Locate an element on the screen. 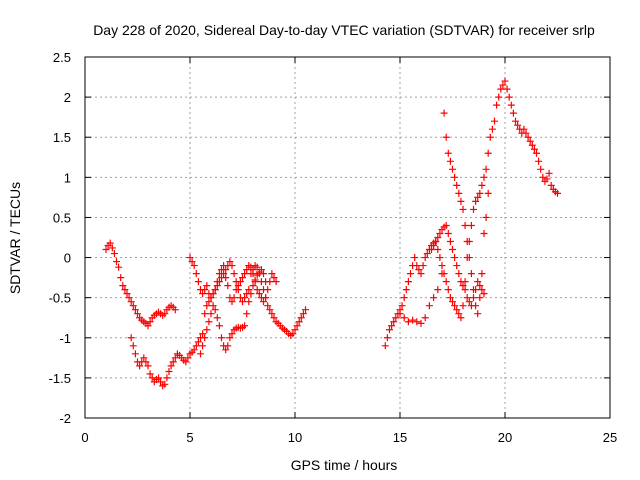 The height and width of the screenshot is (480, 640). y-tick-label: -1.5 is located at coordinates (60, 378).